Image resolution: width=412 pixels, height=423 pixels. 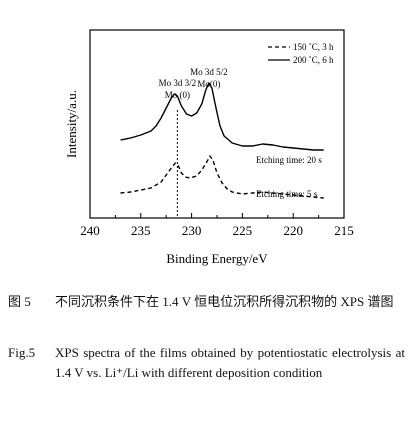 I want to click on peak-annotation: Mo 3d 3/2, so click(x=178, y=83).